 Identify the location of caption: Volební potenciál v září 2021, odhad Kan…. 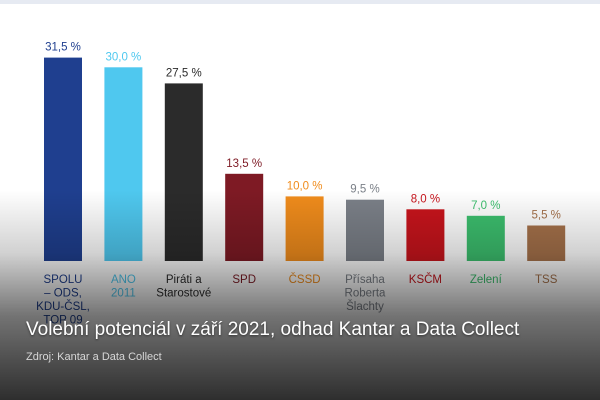
(296, 340).